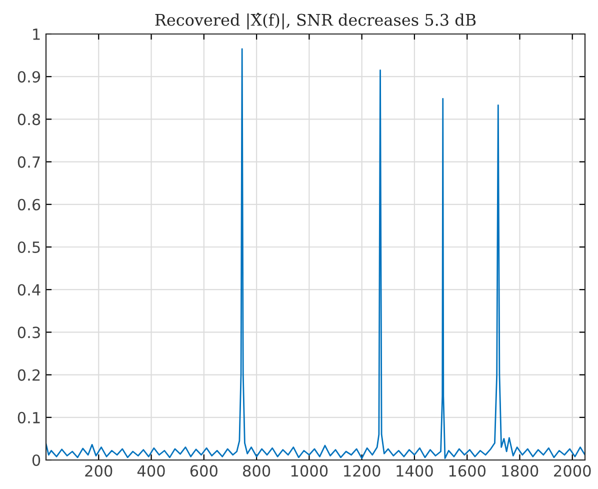  What do you see at coordinates (36, 460) in the screenshot?
I see `y-tick-label: 0` at bounding box center [36, 460].